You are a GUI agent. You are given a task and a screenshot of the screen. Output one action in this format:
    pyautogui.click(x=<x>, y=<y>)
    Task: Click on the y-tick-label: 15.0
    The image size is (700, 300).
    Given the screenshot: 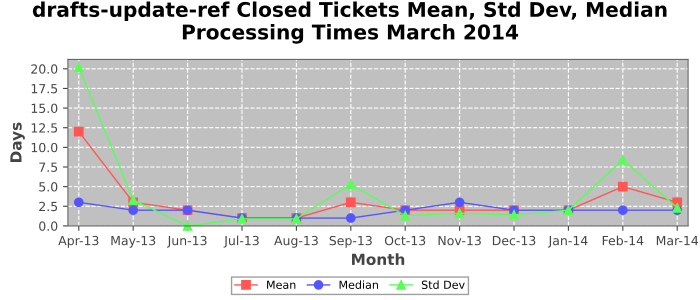 What is the action you would take?
    pyautogui.click(x=45, y=109)
    